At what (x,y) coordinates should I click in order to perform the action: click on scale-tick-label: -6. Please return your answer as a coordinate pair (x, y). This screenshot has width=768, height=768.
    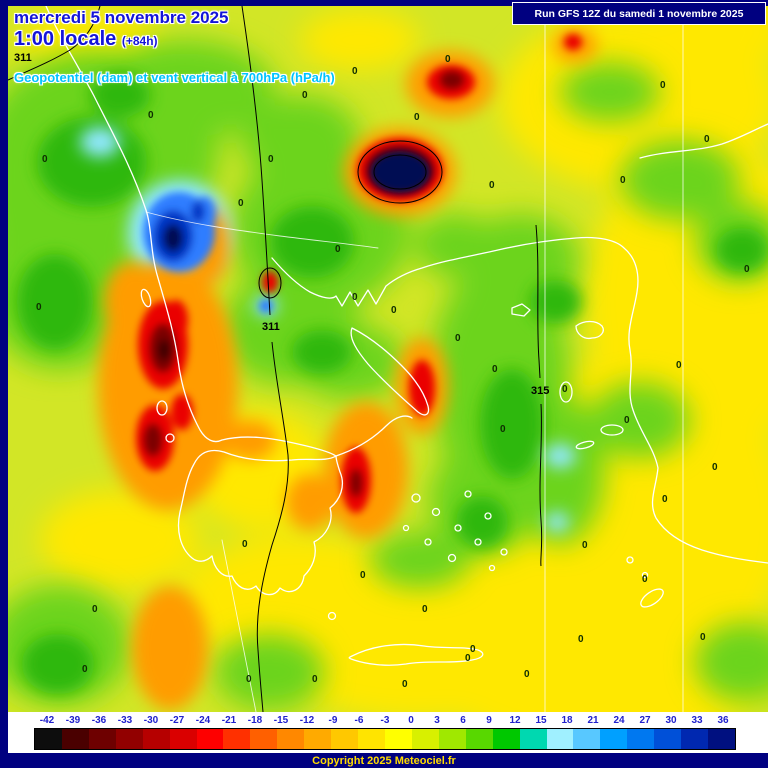
    Looking at the image, I should click on (359, 720).